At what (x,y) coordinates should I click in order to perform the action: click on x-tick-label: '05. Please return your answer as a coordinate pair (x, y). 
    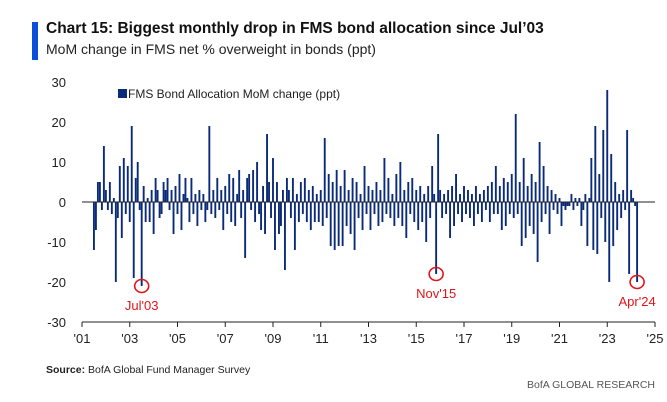
    Looking at the image, I should click on (177, 338).